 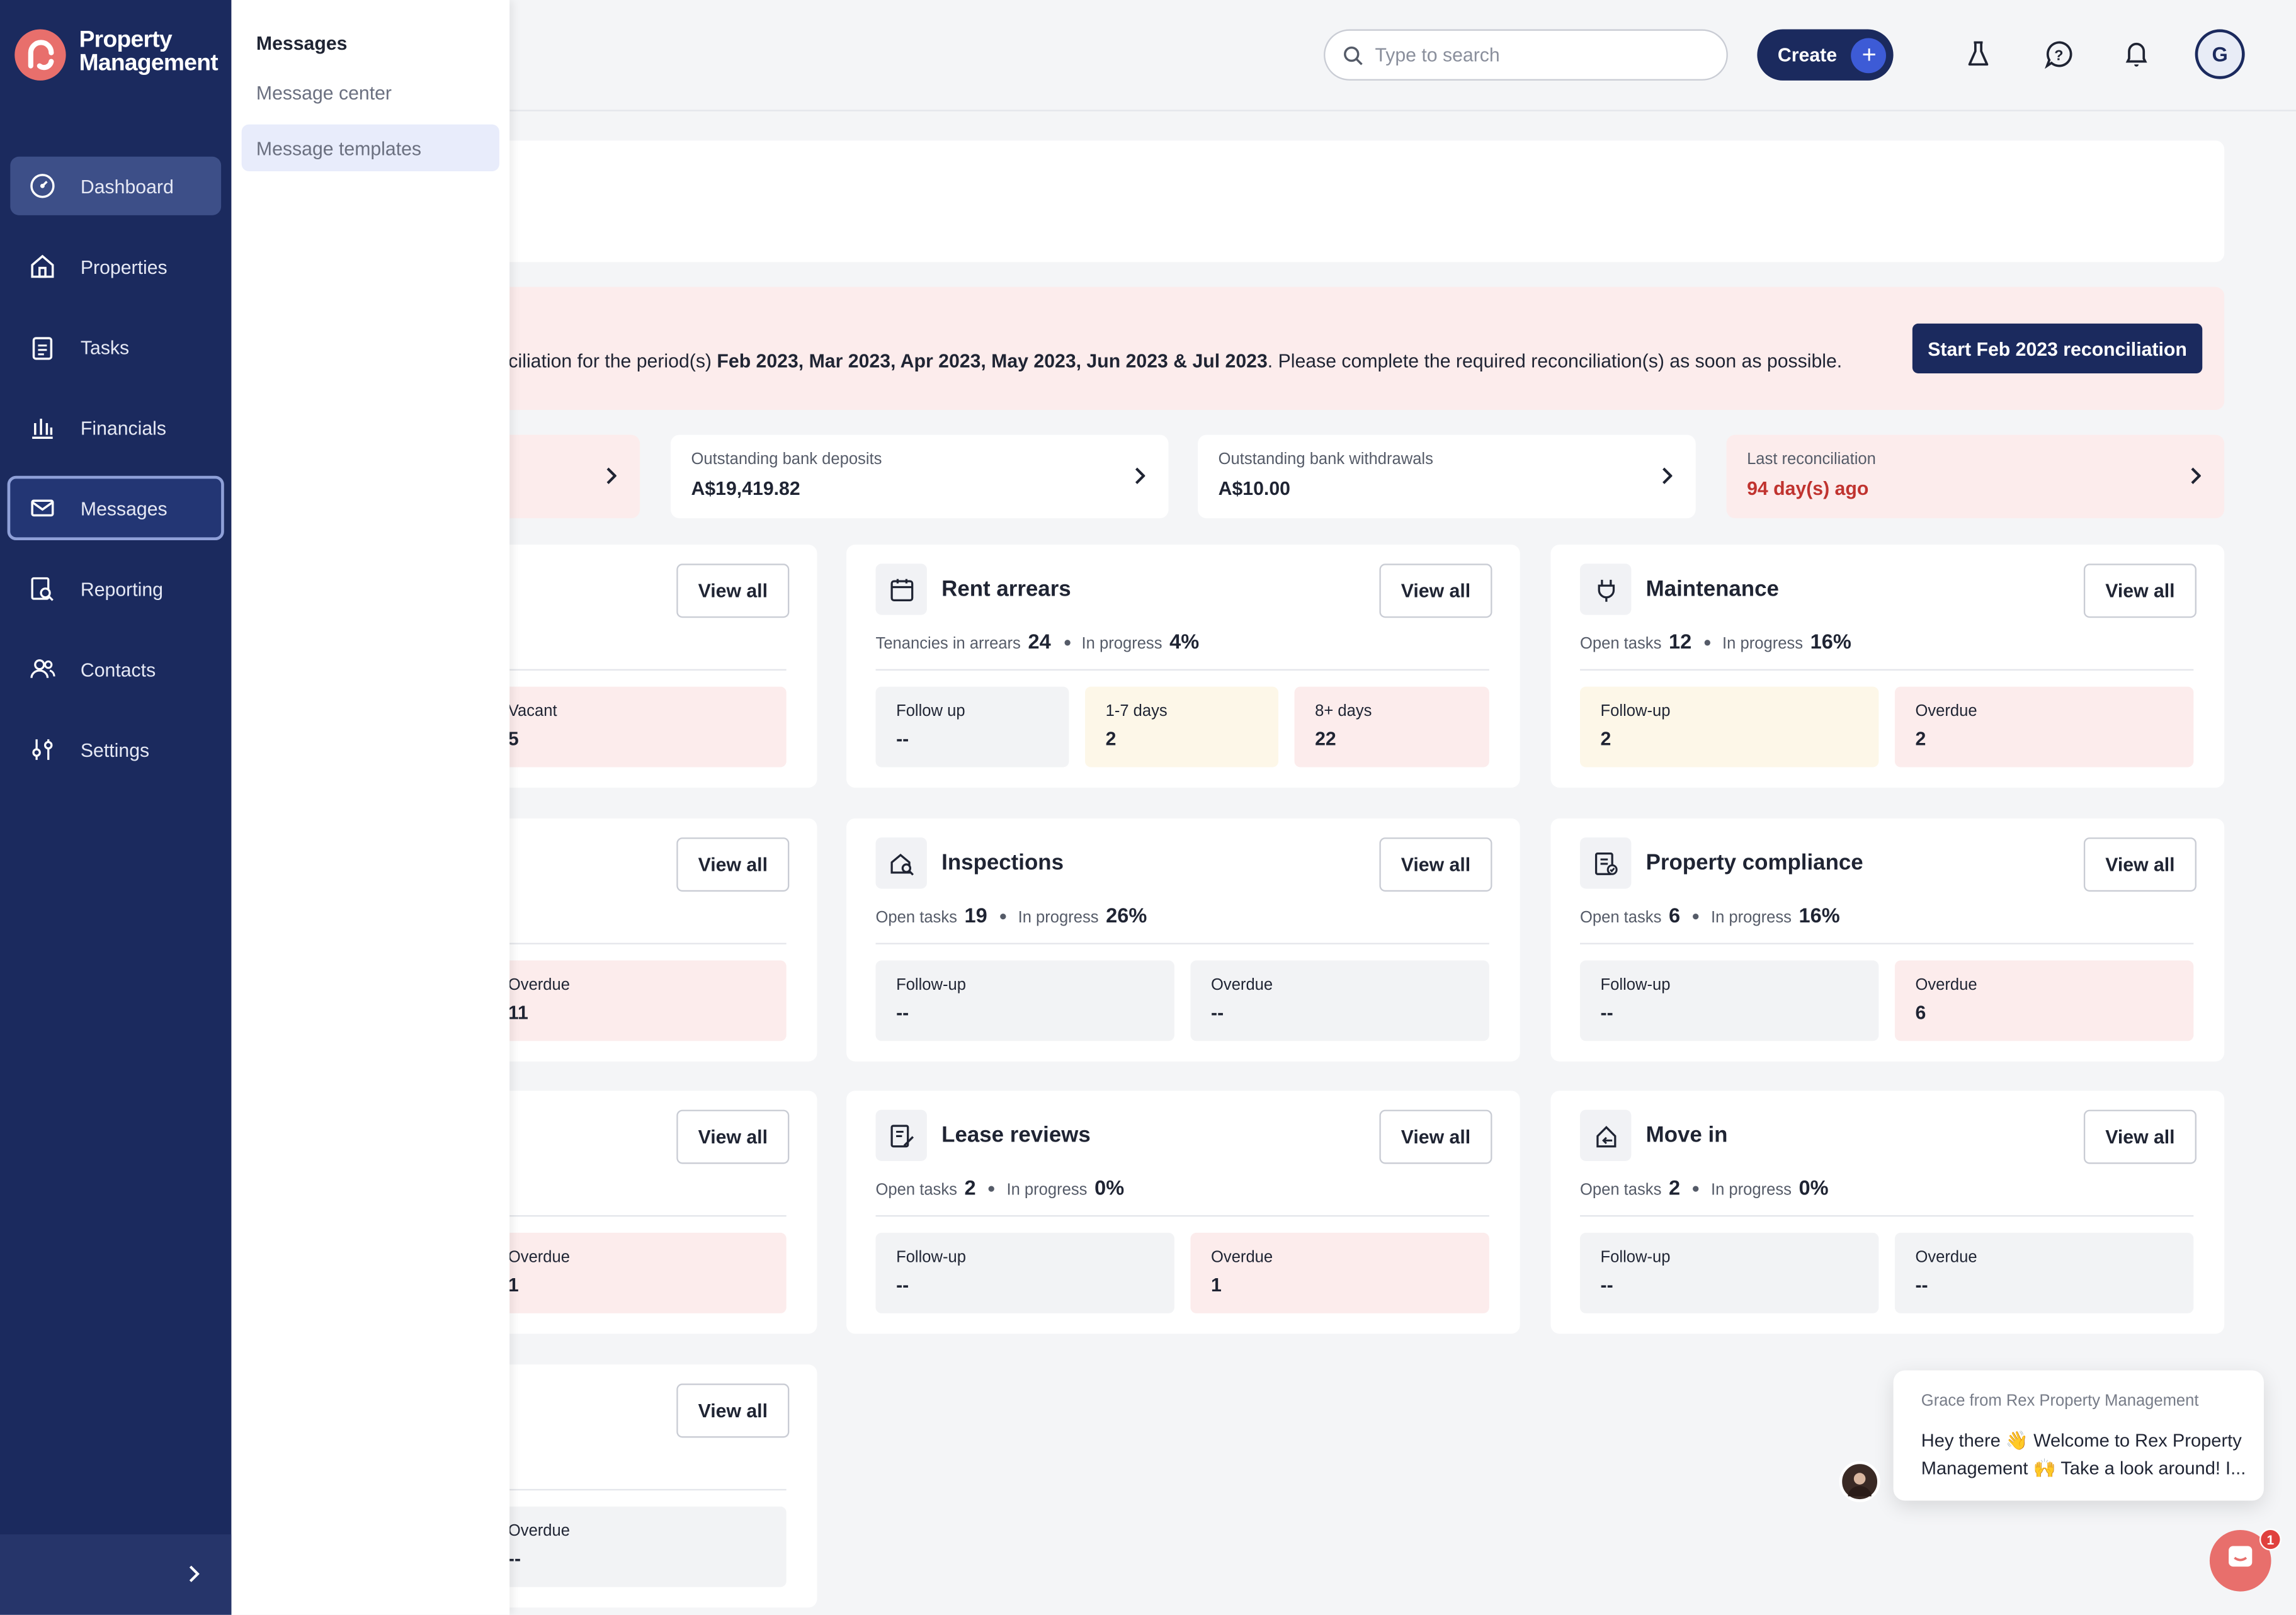 I want to click on sidebar-item-contacts: Contacts, so click(x=116, y=669).